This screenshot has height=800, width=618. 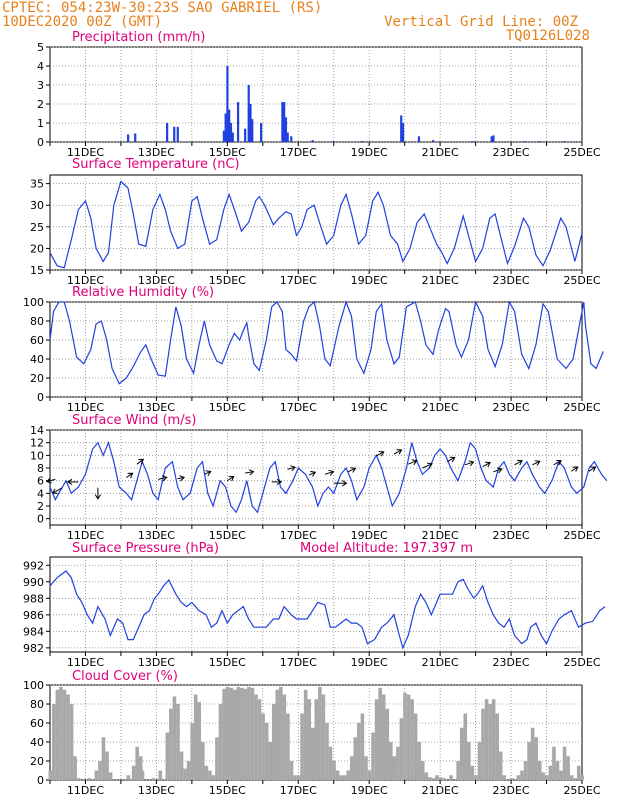 What do you see at coordinates (37, 340) in the screenshot?
I see `y-tick-label: 60` at bounding box center [37, 340].